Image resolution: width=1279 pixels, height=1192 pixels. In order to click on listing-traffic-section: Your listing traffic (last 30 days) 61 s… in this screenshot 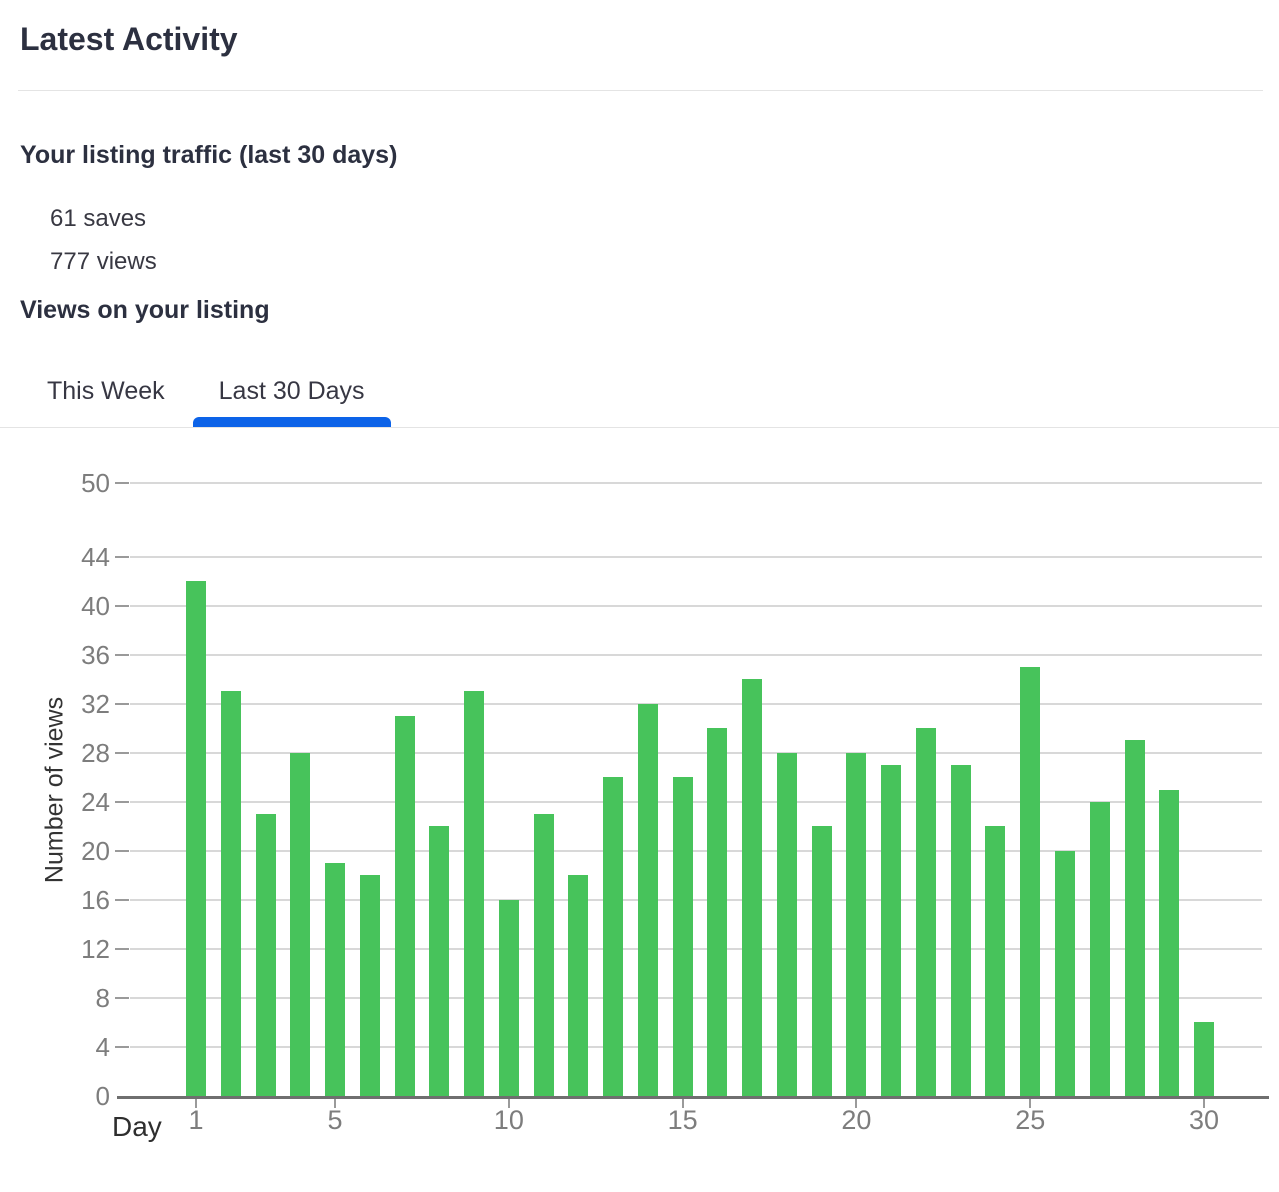, I will do `click(639, 211)`.